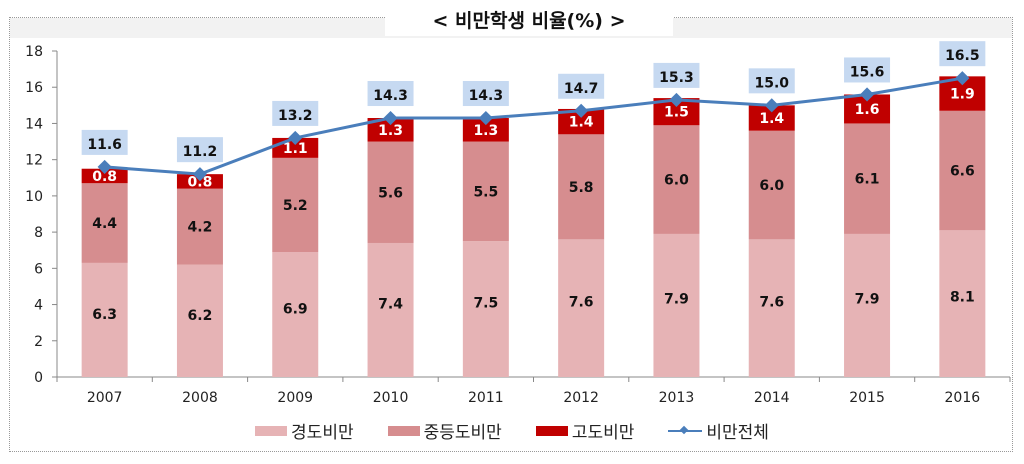 The width and height of the screenshot is (1024, 464). I want to click on bar-data-label: 6.6, so click(962, 172).